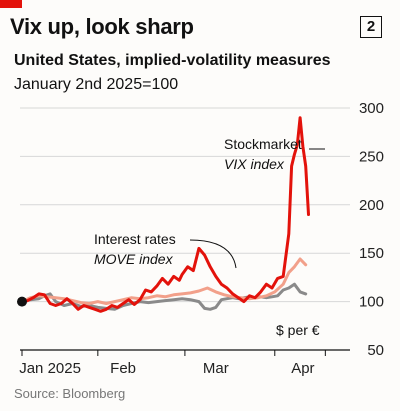 Image resolution: width=400 pixels, height=411 pixels. Describe the element at coordinates (11, 4) in the screenshot. I see `brand-bar` at that location.